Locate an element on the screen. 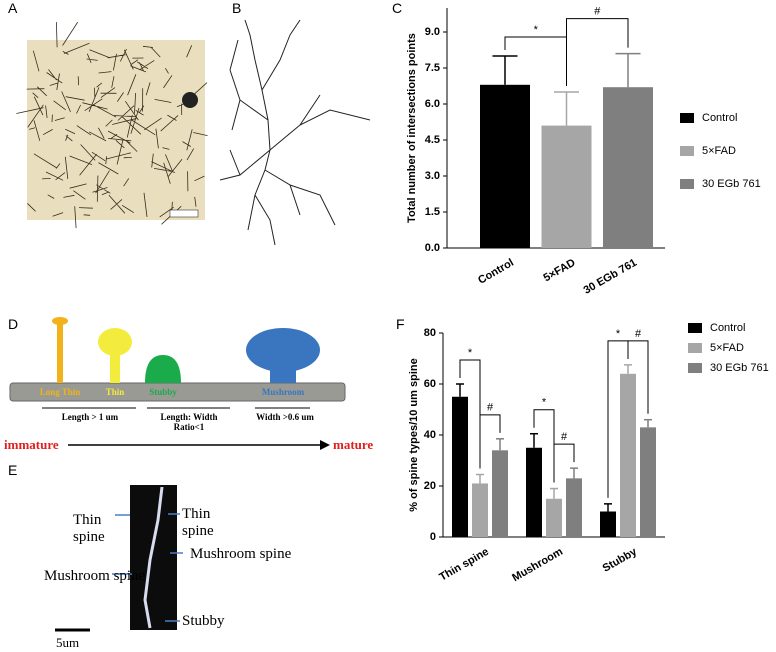 This screenshot has height=652, width=776. scale-label: 5um is located at coordinates (68, 642).